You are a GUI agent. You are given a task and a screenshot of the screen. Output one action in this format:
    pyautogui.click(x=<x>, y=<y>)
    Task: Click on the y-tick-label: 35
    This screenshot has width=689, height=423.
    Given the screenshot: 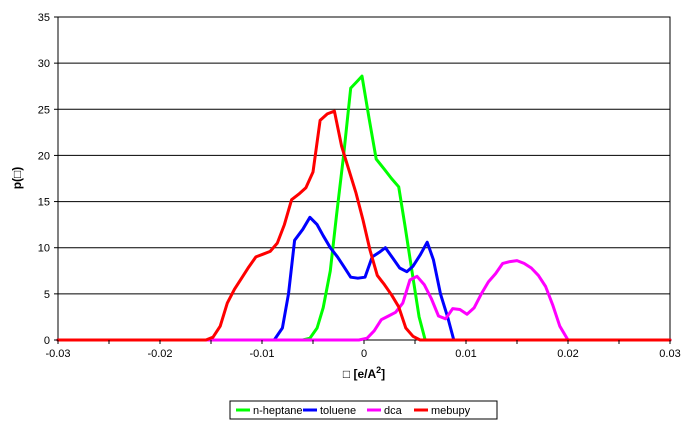 What is the action you would take?
    pyautogui.click(x=44, y=18)
    